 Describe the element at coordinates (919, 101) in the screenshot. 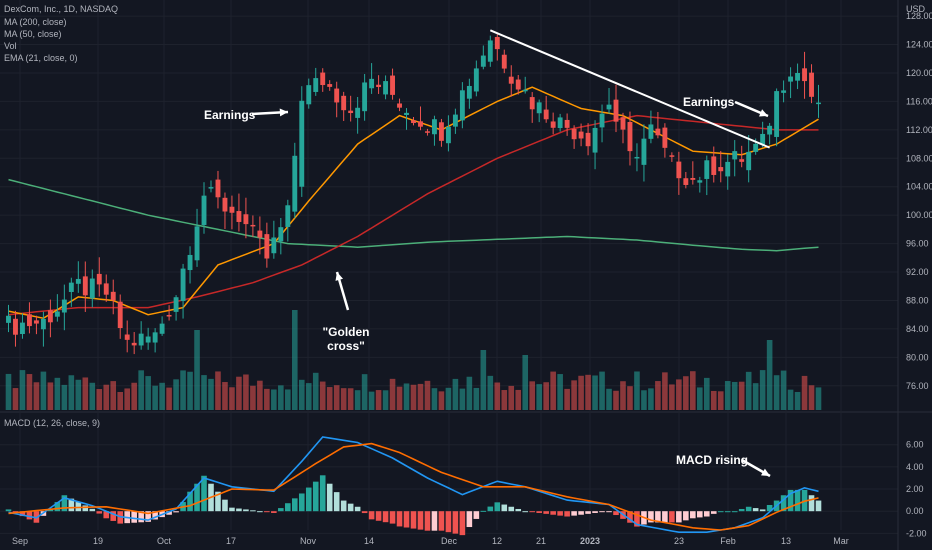

I see `price-tick-label: 116.00` at that location.